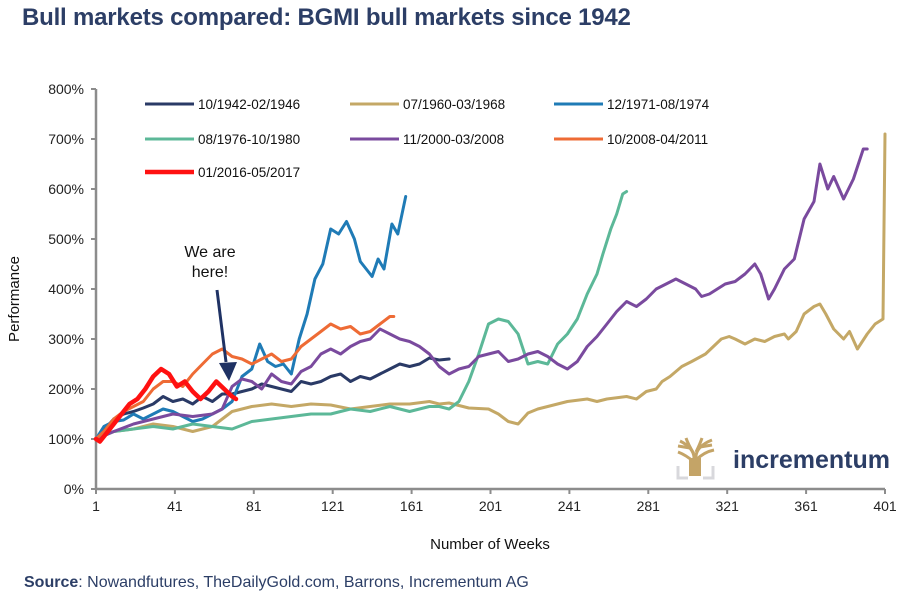  I want to click on x-tick-label: 241, so click(570, 506).